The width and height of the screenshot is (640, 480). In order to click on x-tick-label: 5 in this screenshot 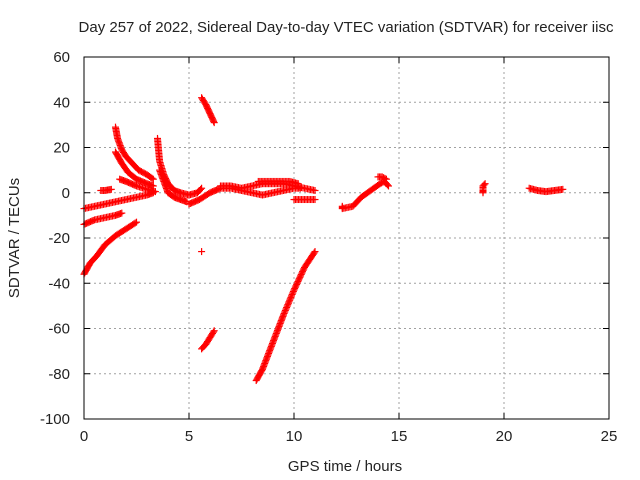, I will do `click(189, 436)`.